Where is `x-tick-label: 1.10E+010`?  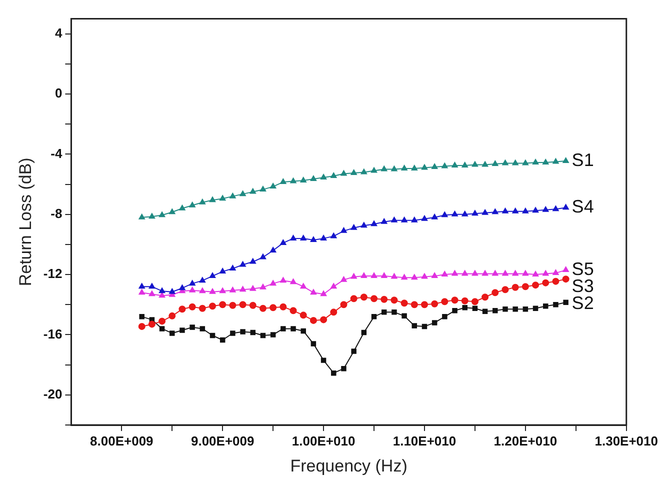 x-tick-label: 1.10E+010 is located at coordinates (424, 440).